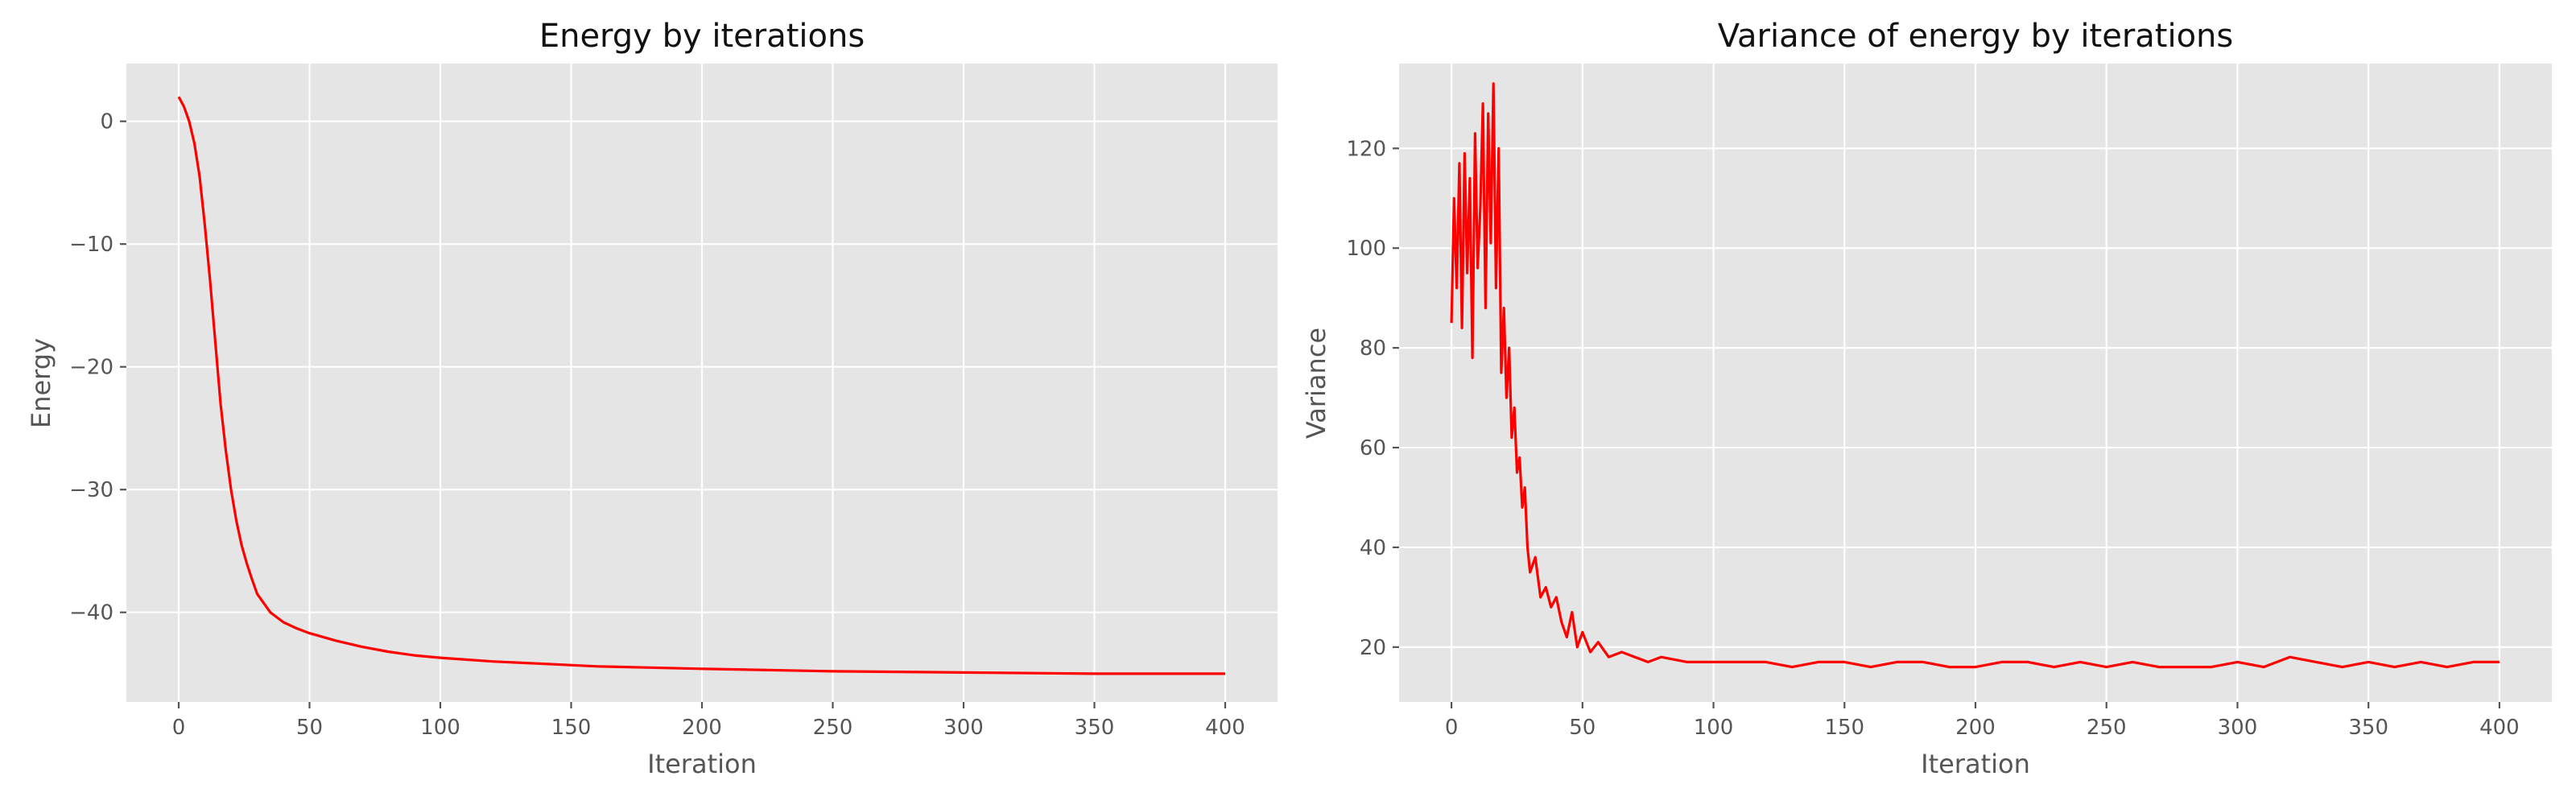  What do you see at coordinates (1373, 548) in the screenshot?
I see `variance-y-tick-label: 40` at bounding box center [1373, 548].